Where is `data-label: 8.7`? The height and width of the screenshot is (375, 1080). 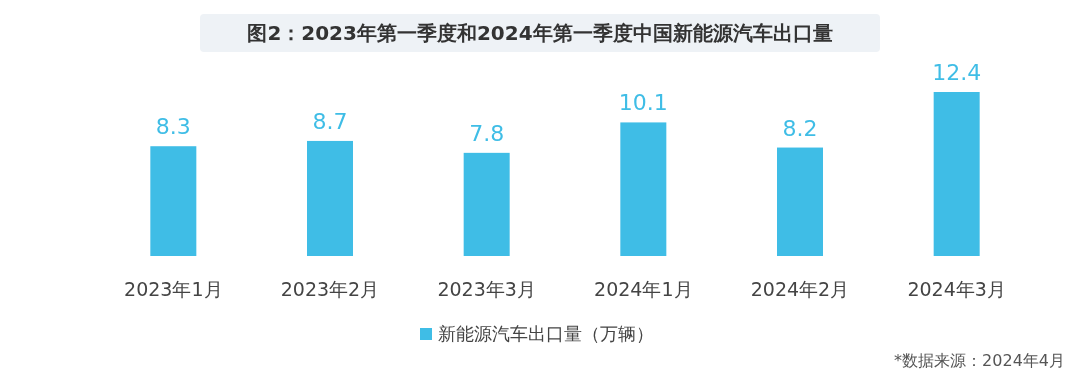 data-label: 8.7 is located at coordinates (330, 121).